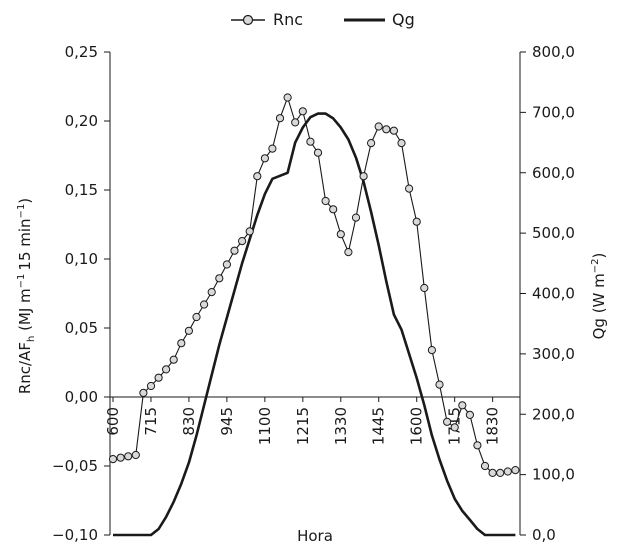  What do you see at coordinates (553, 475) in the screenshot?
I see `y-right-tick-label: 100,0` at bounding box center [553, 475].